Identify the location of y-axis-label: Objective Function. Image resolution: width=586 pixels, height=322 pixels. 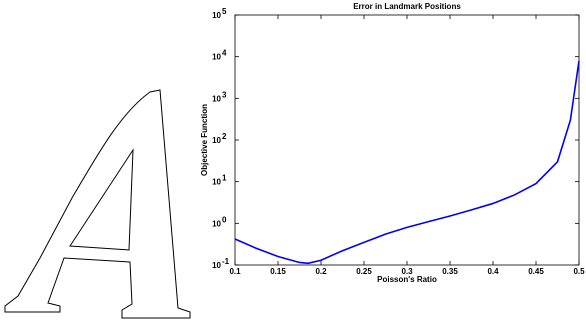
(204, 140).